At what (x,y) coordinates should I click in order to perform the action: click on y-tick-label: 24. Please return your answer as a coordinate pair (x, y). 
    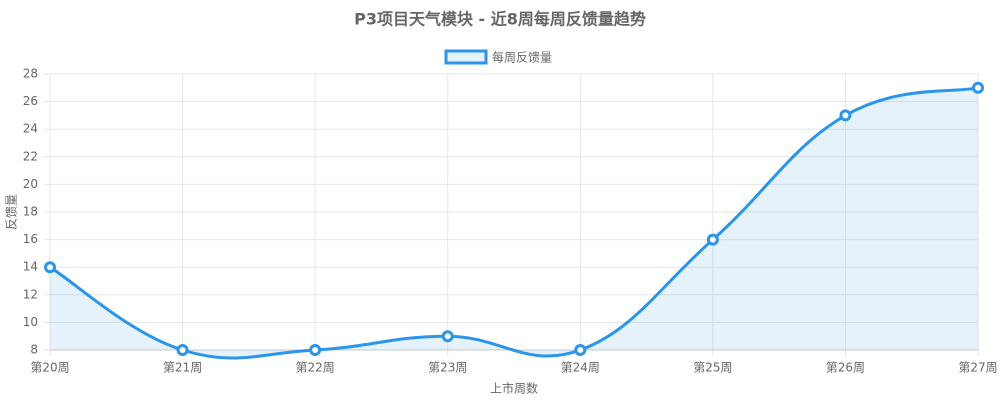
    Looking at the image, I should click on (30, 129).